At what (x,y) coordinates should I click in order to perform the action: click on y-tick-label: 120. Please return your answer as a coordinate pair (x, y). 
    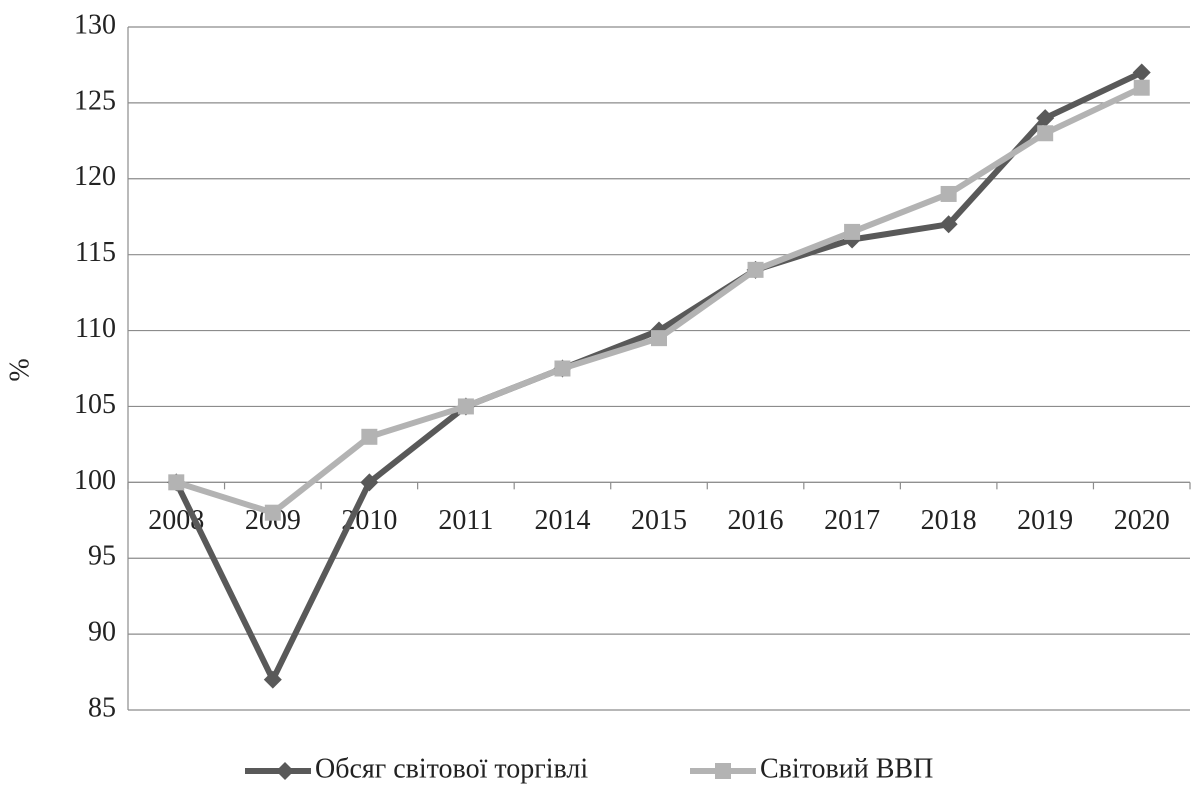
    Looking at the image, I should click on (95, 176).